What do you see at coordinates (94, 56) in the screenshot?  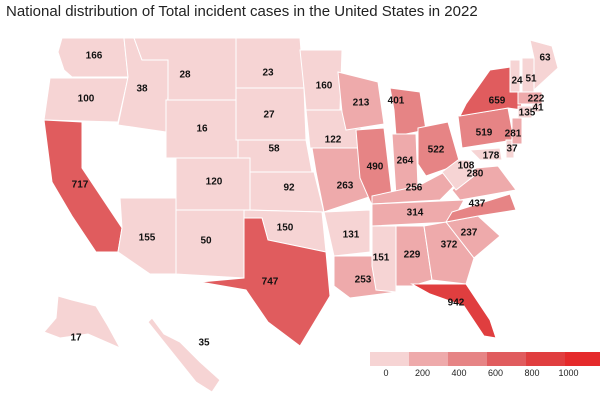 I see `value-label-wa: 166` at bounding box center [94, 56].